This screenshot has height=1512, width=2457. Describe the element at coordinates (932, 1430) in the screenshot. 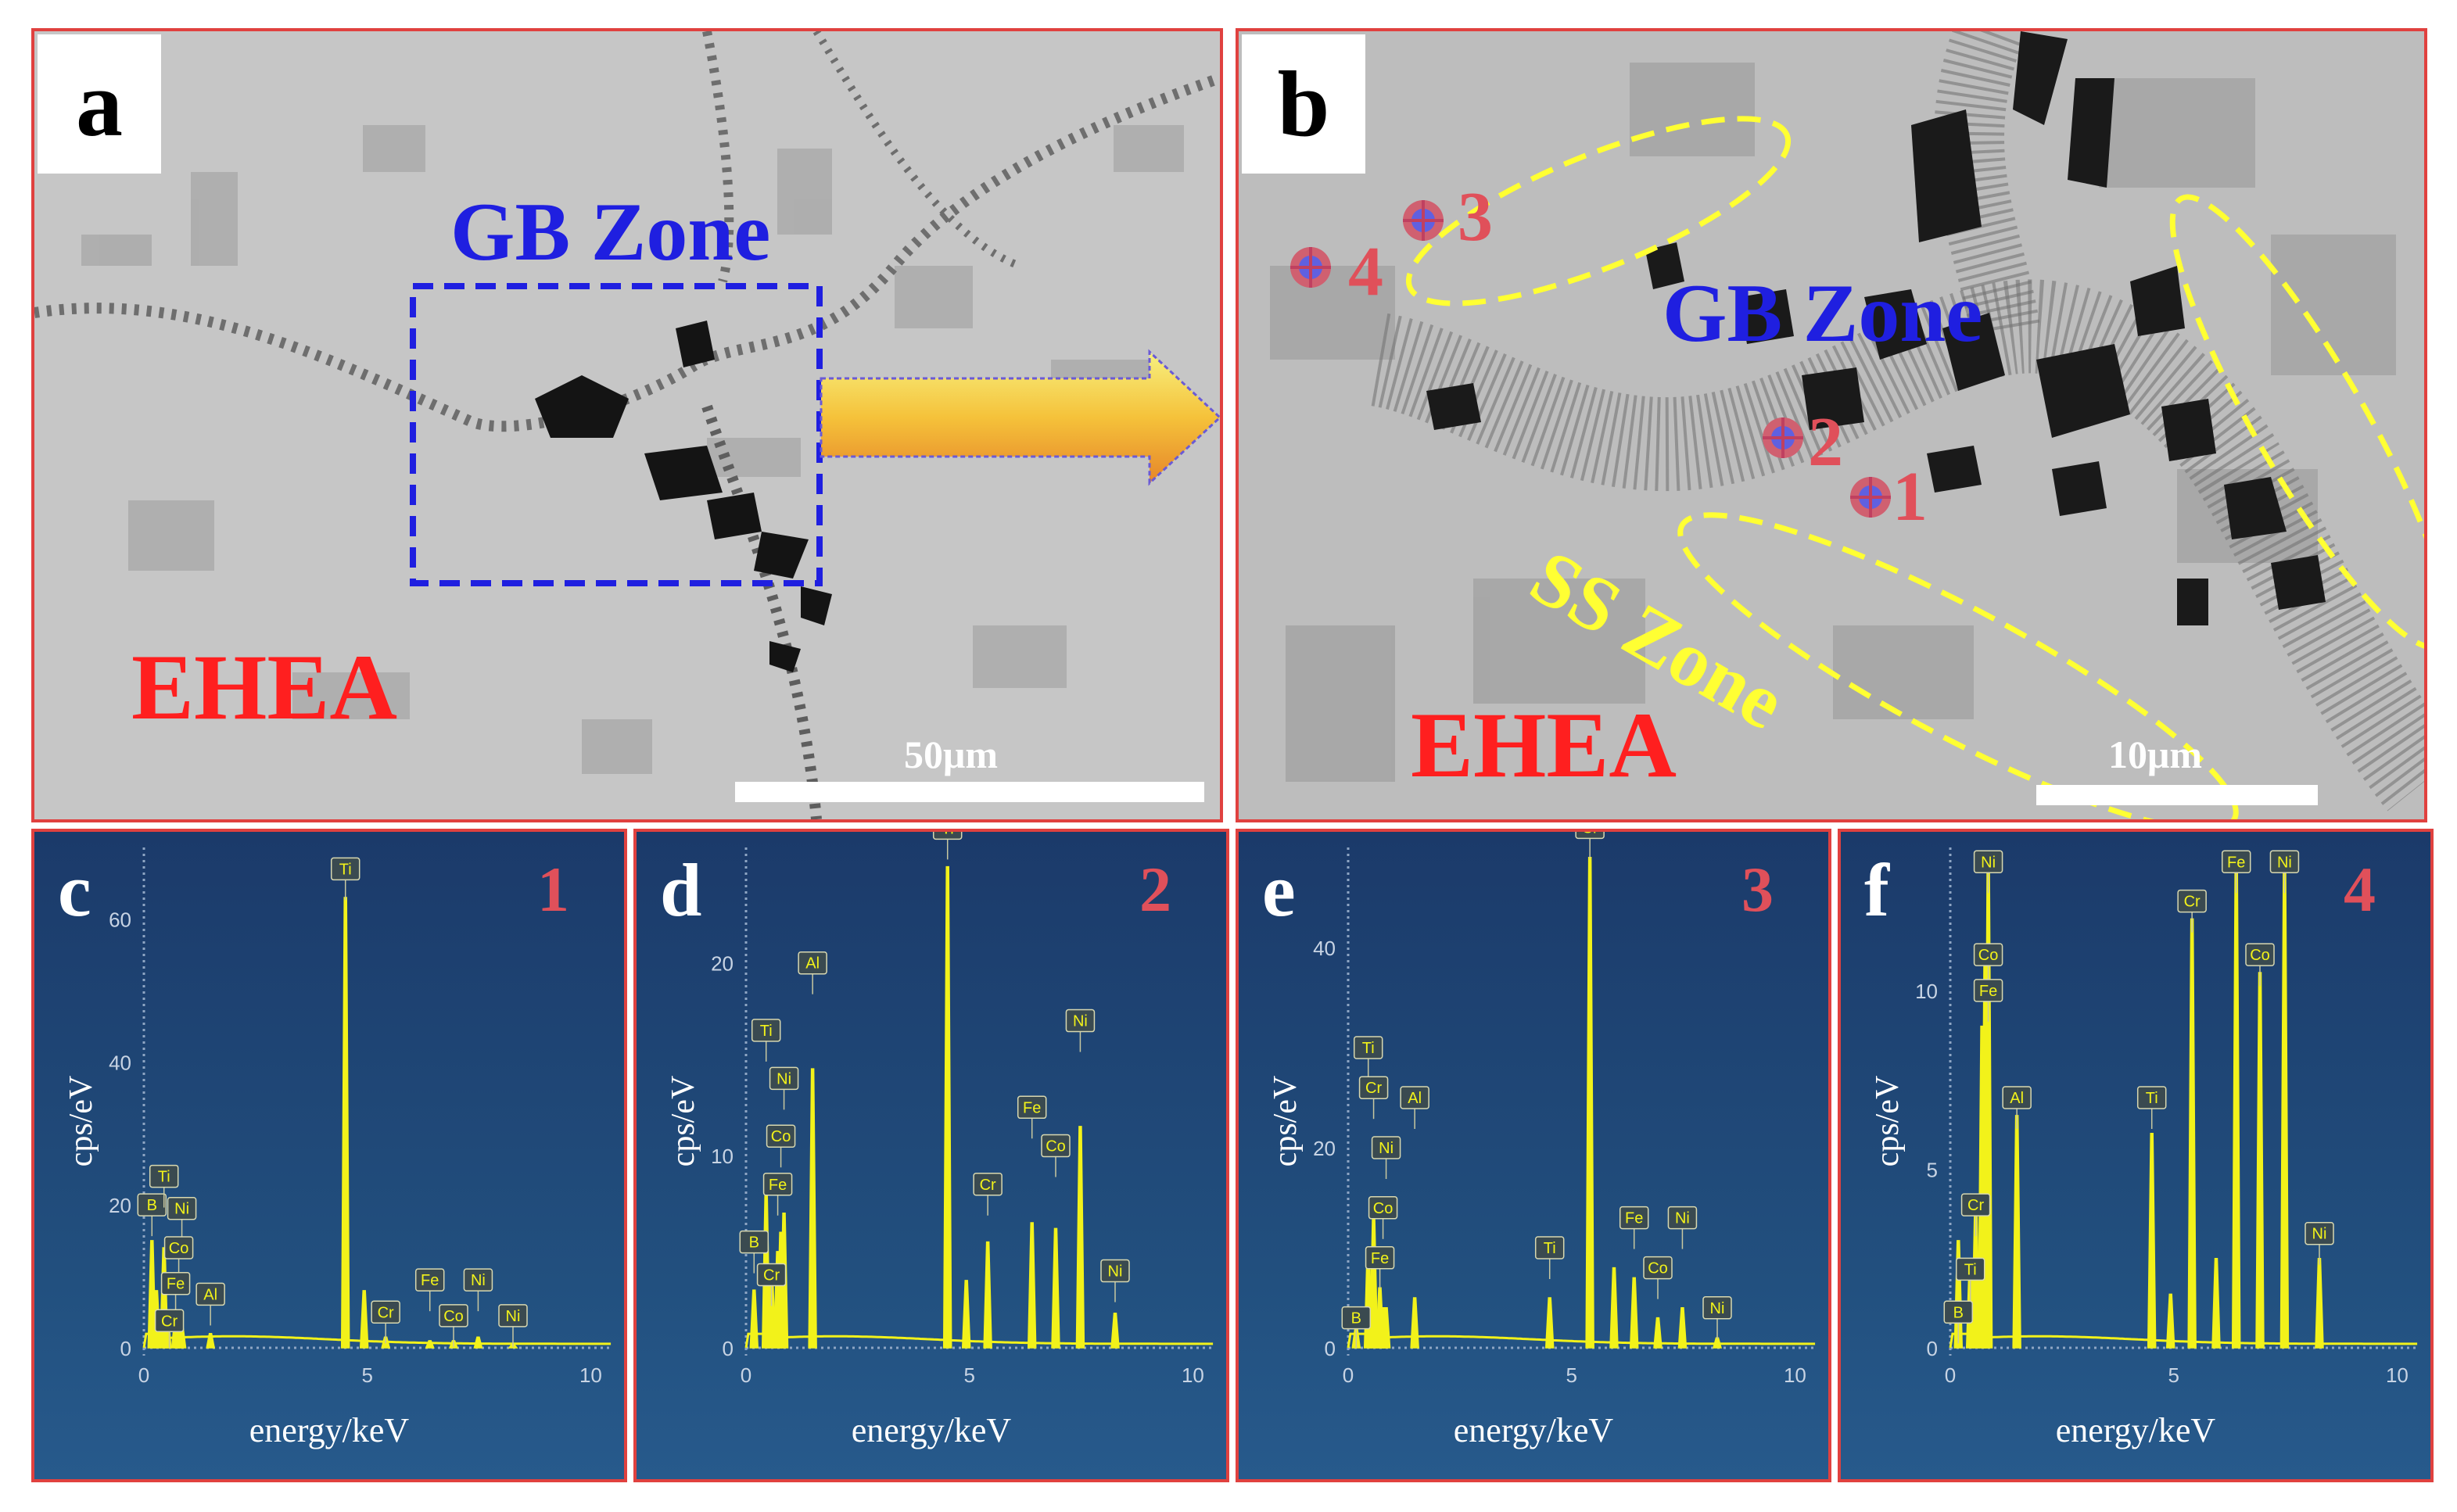

I see `x-axis-label-d: energy/keV` at that location.